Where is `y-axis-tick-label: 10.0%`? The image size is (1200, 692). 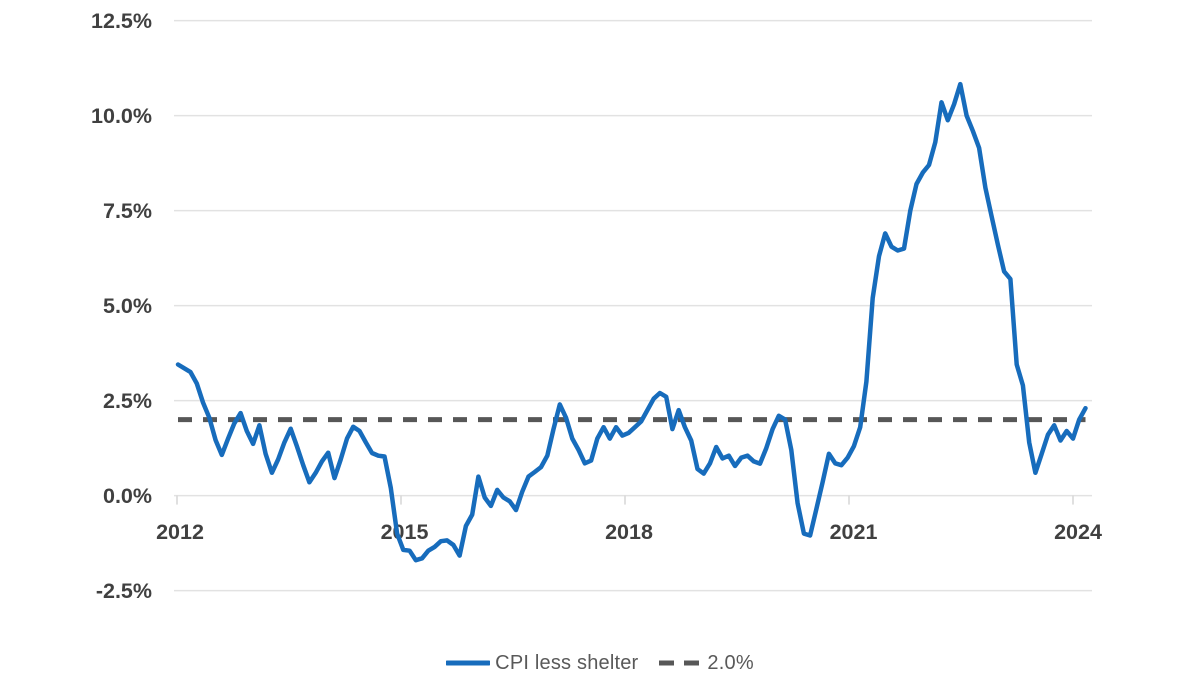 y-axis-tick-label: 10.0% is located at coordinates (121, 116).